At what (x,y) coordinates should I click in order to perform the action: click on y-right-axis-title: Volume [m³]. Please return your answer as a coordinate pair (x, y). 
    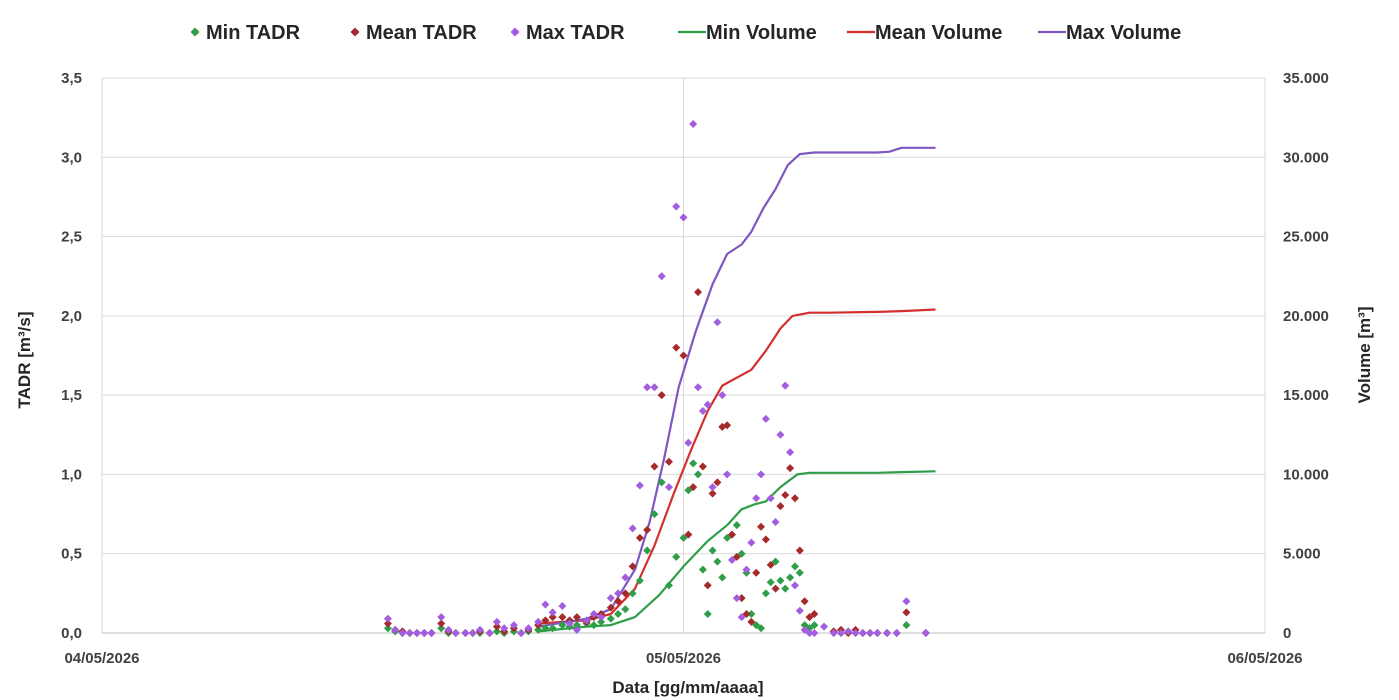
    Looking at the image, I should click on (1364, 355).